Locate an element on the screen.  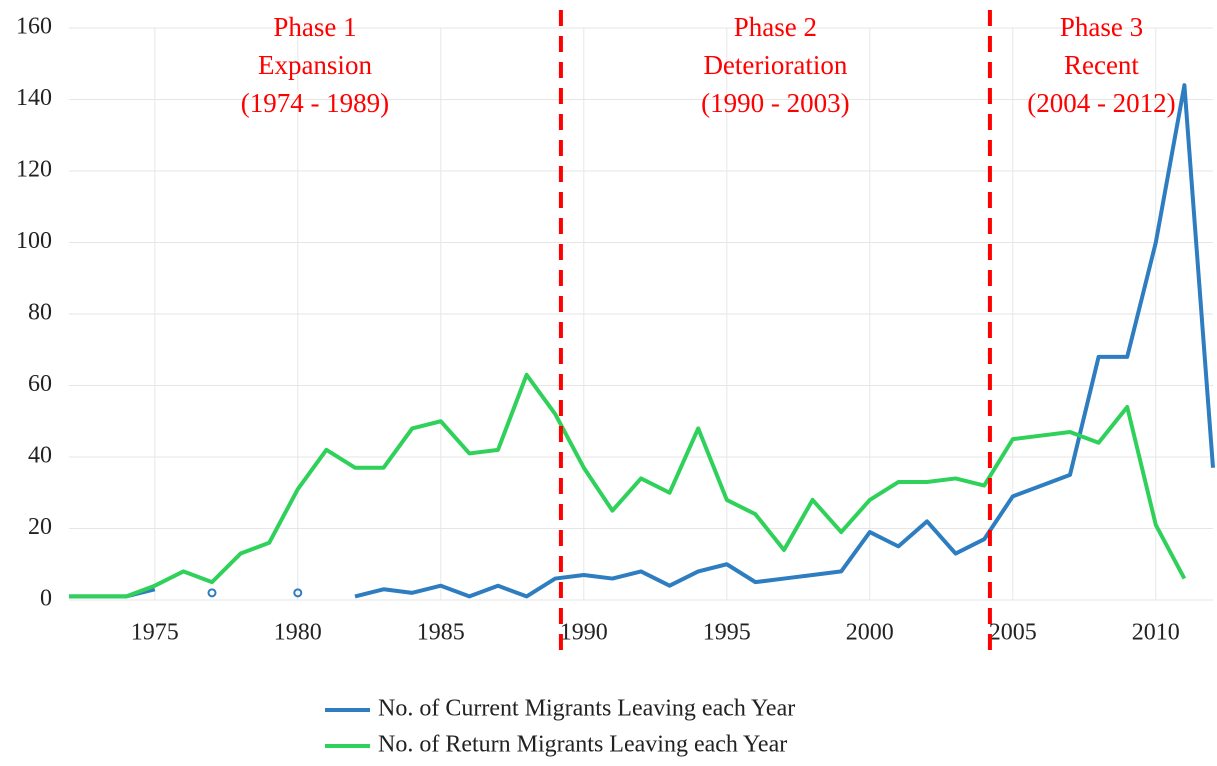
y-tick-label: 40 is located at coordinates (40, 456).